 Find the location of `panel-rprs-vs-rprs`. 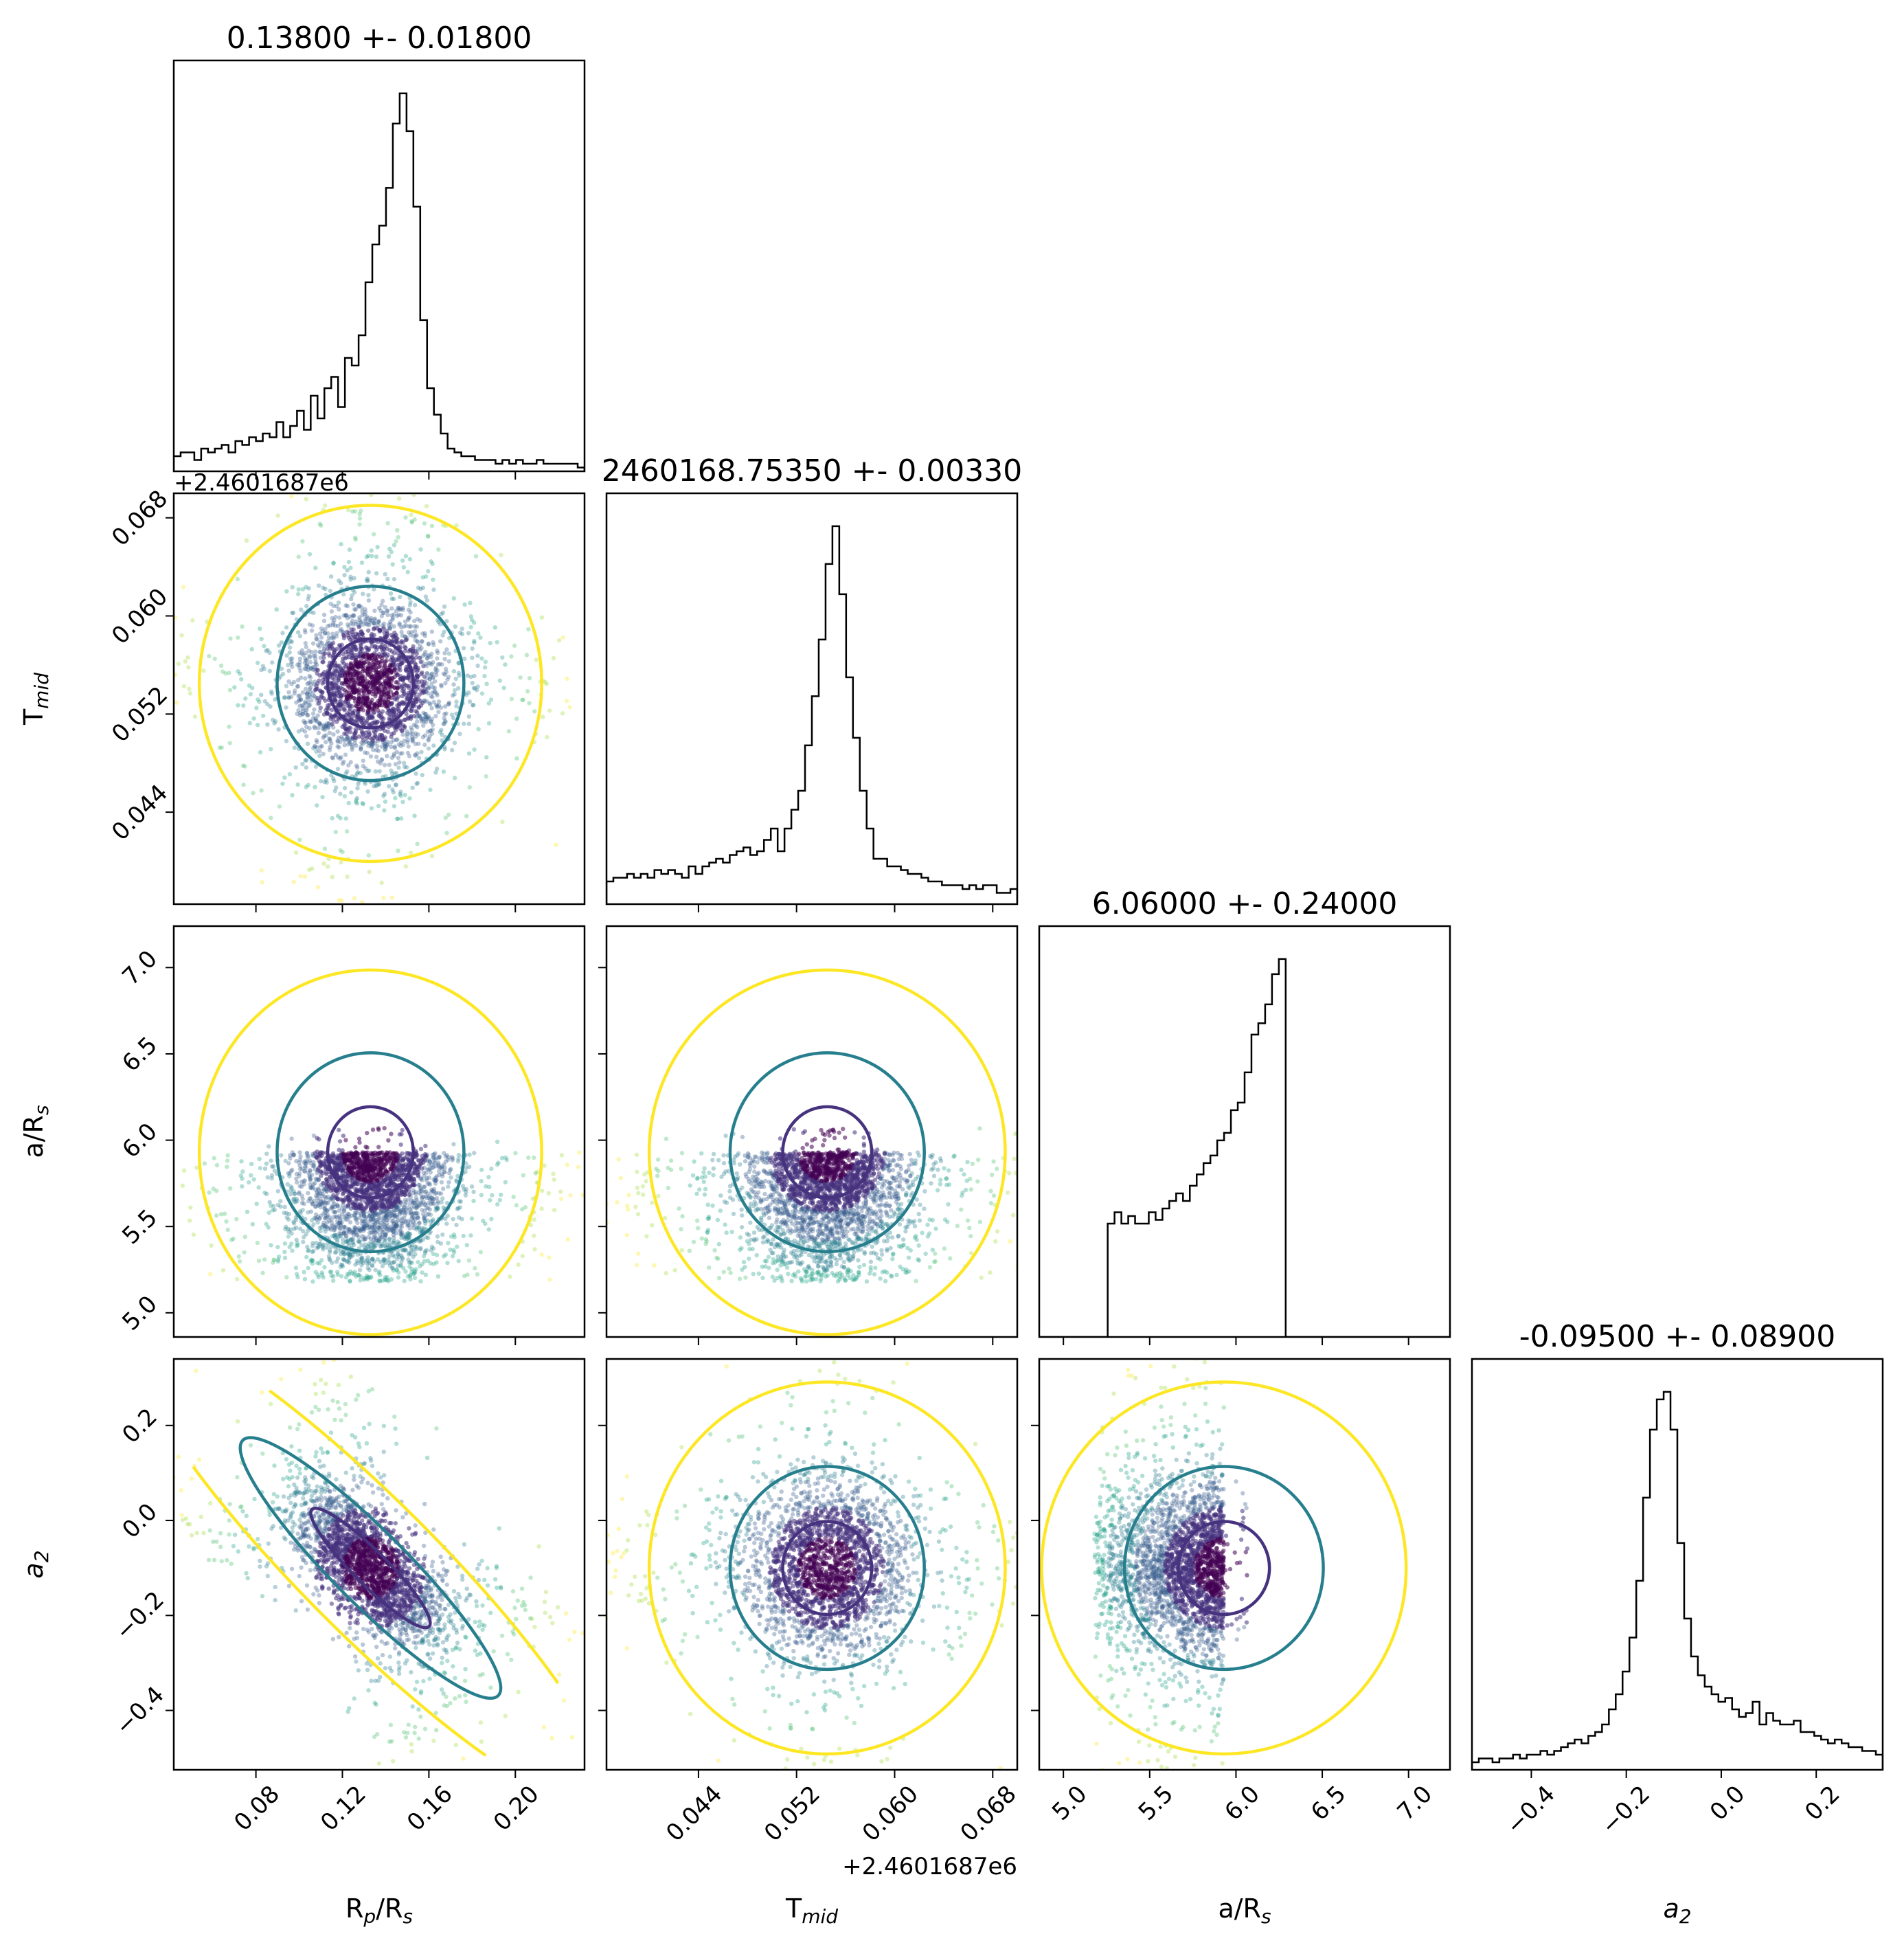

panel-rprs-vs-rprs is located at coordinates (379, 269).